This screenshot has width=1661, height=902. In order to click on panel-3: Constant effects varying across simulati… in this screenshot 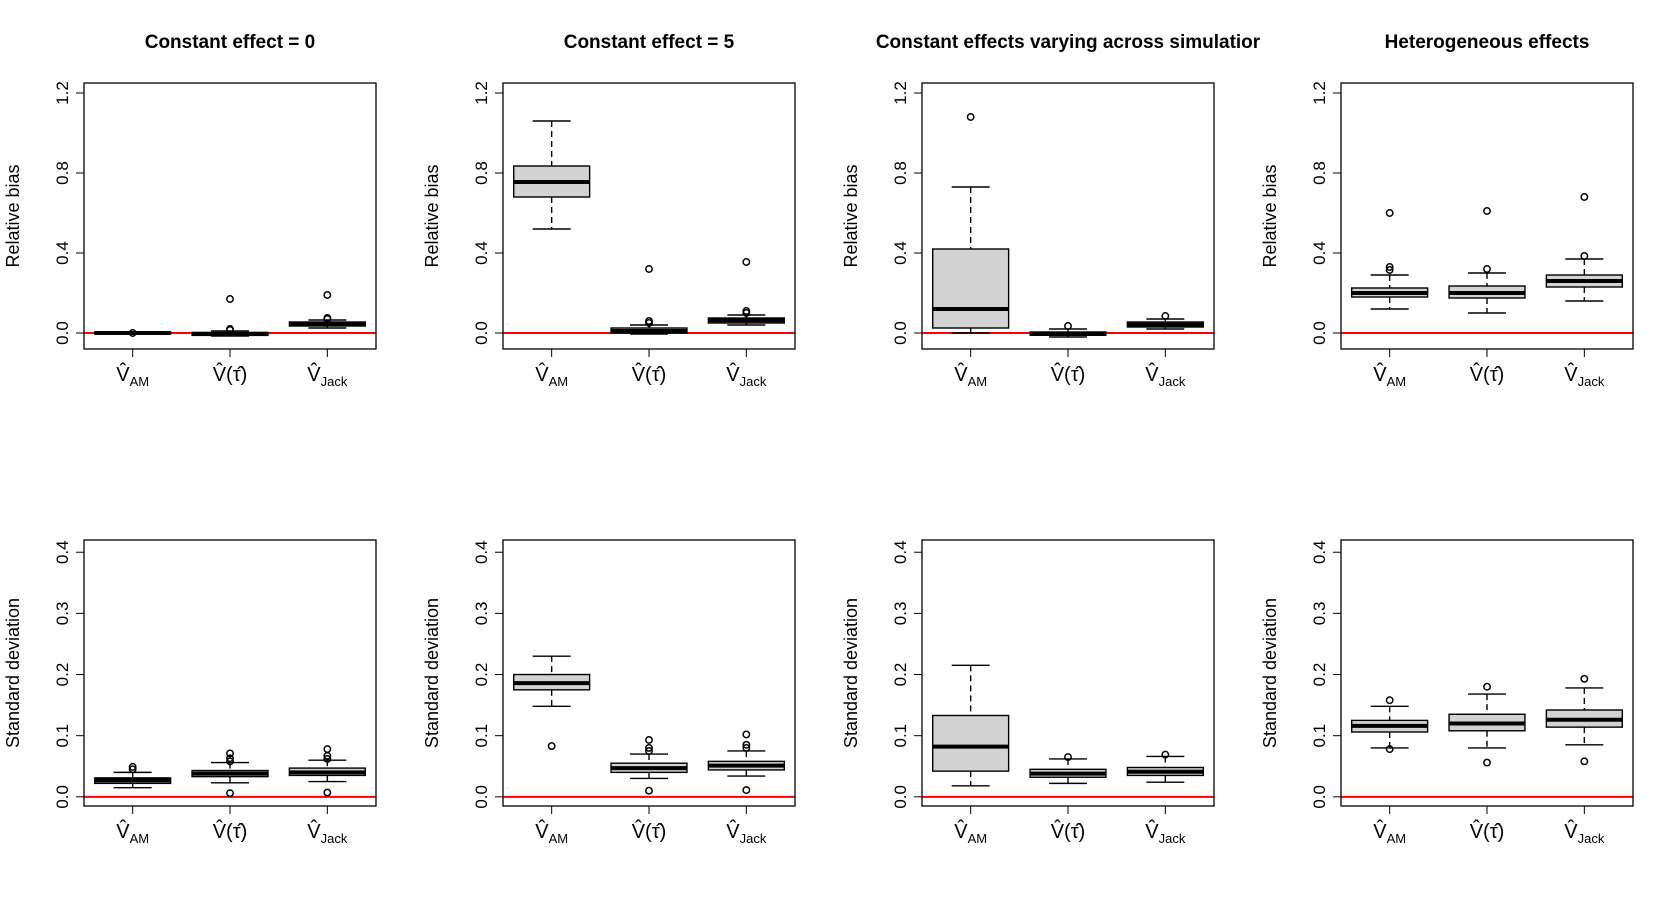, I will do `click(1051, 210)`.